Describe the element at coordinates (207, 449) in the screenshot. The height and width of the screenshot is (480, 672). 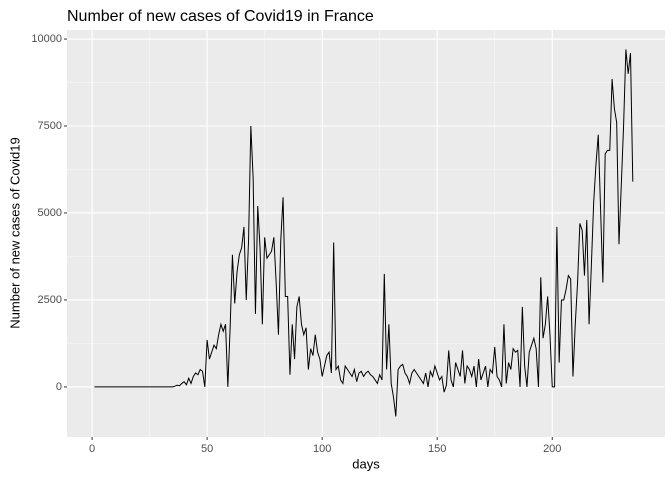
I see `x-tick-label: 50` at that location.